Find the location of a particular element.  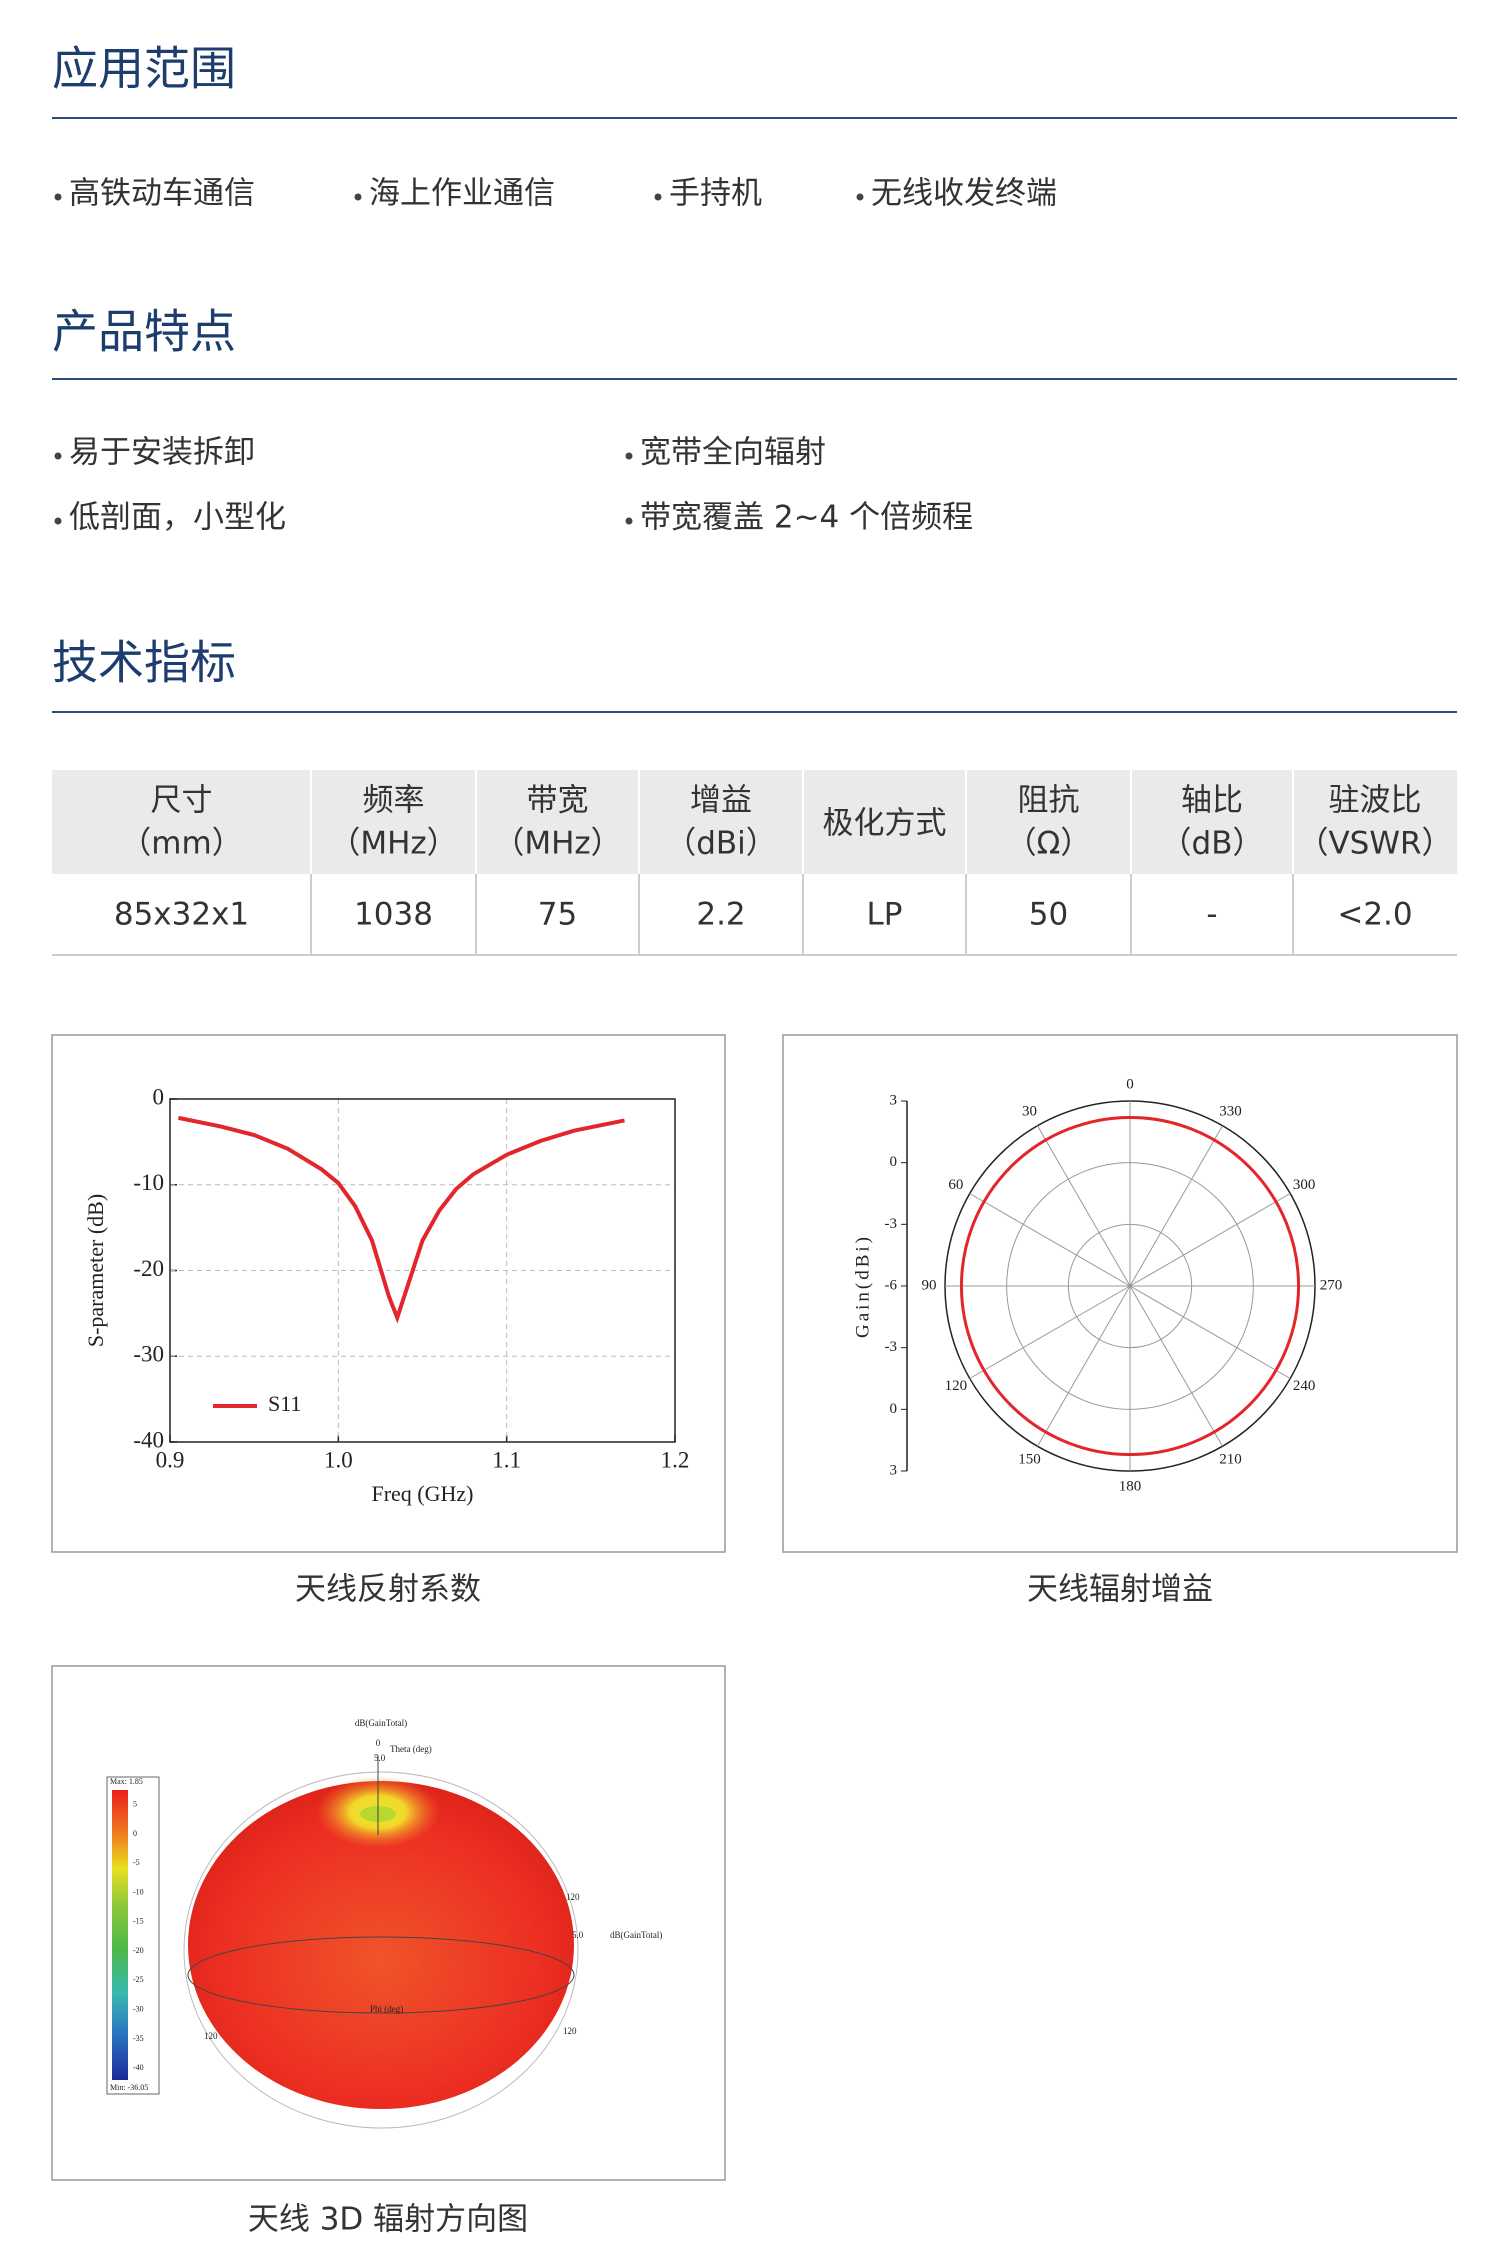

theta-label: 210 is located at coordinates (1230, 1460).